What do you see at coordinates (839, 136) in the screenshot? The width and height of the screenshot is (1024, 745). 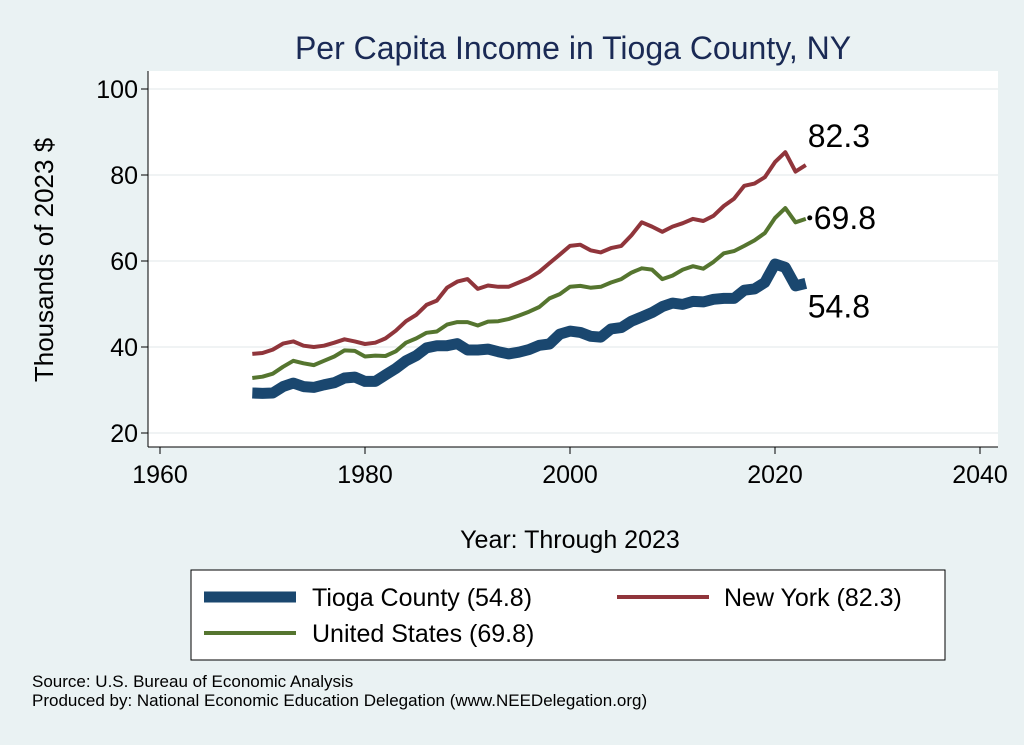 I see `end-label-new-york: 82.3` at bounding box center [839, 136].